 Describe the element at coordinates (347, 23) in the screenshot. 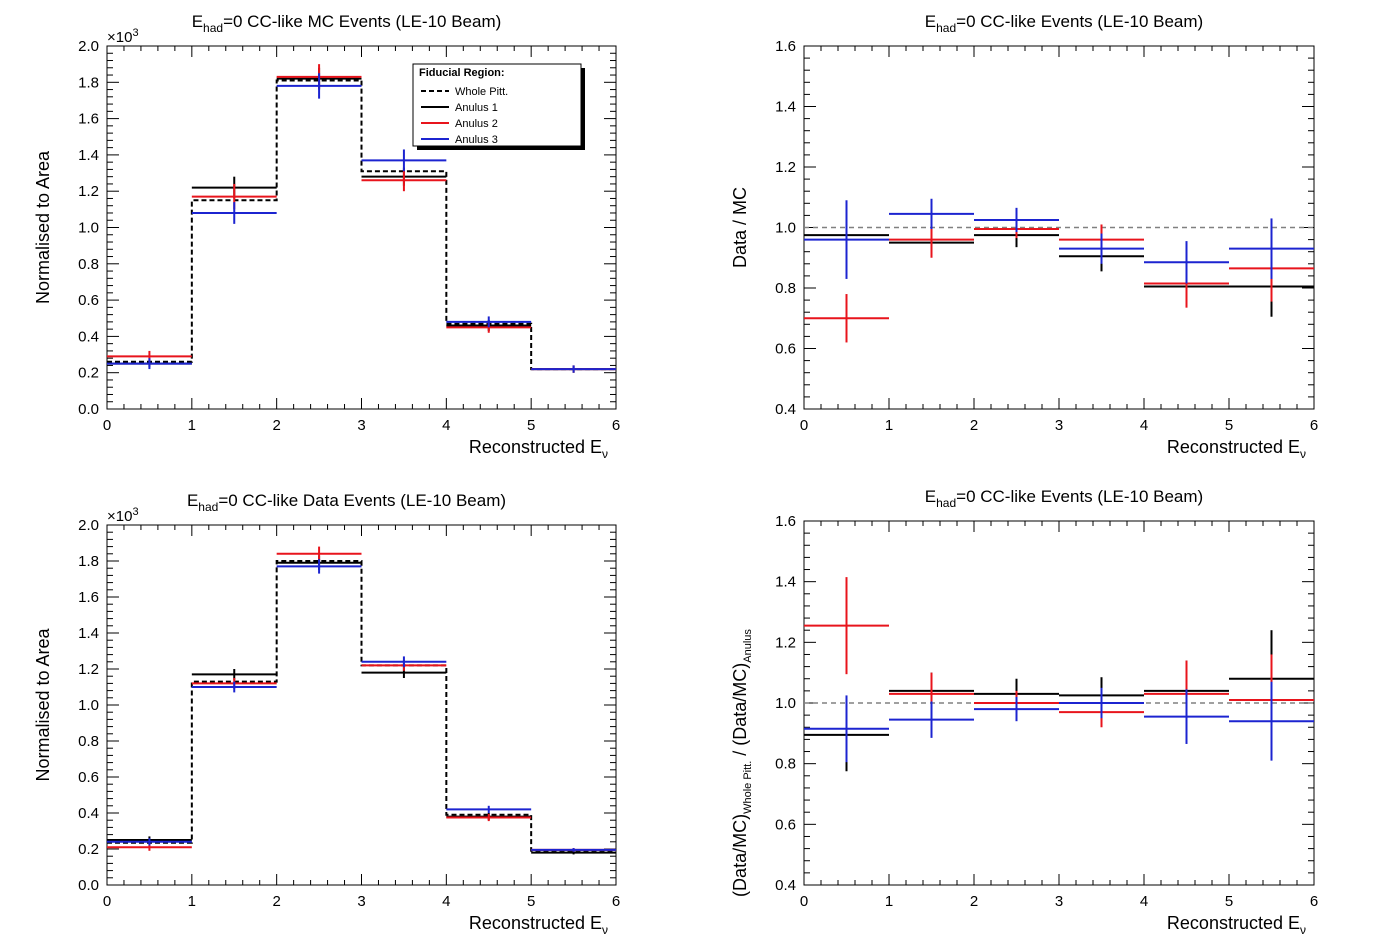

I see `chart-title: Ehad=0 CC-like MC Events (LE-10 Beam)` at that location.